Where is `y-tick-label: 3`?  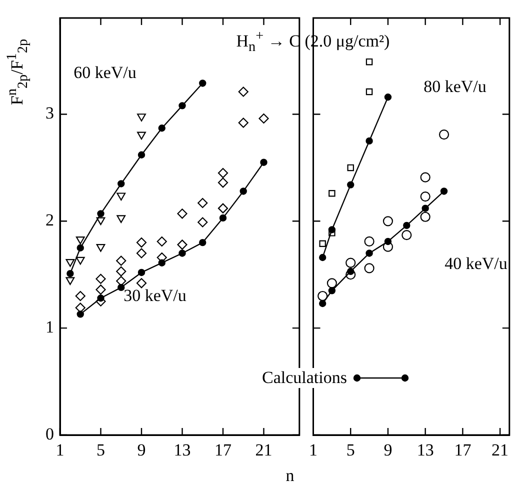 y-tick-label: 3 is located at coordinates (50, 113).